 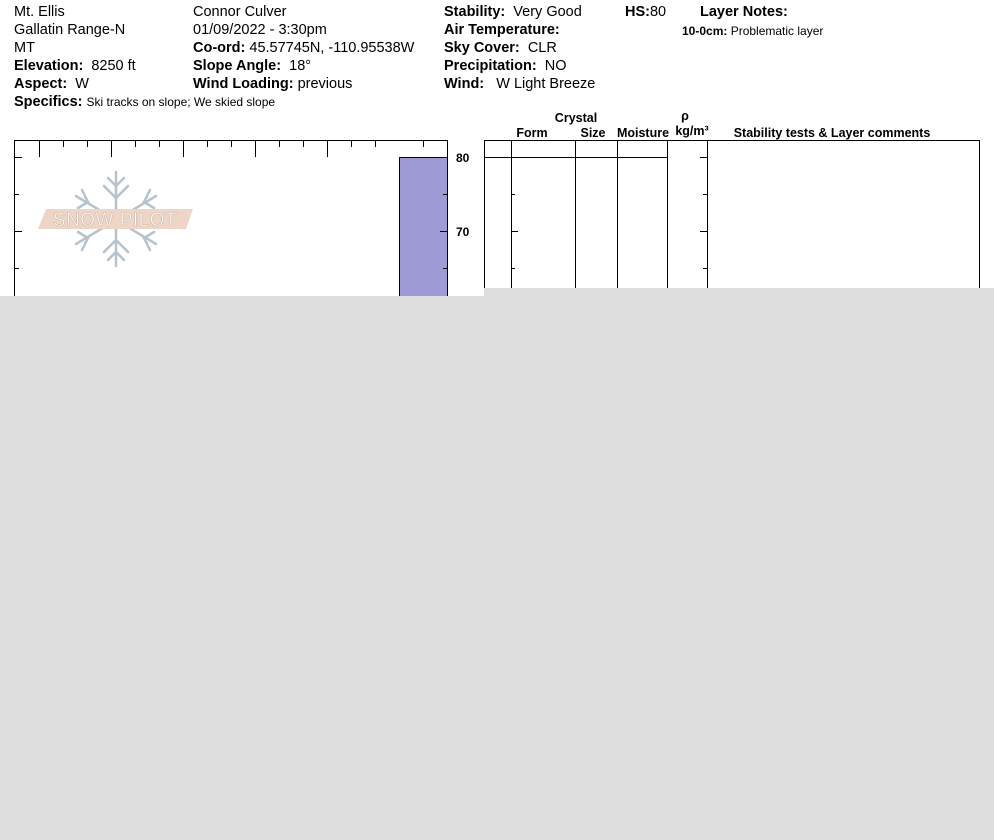 What do you see at coordinates (39, 12) in the screenshot?
I see `location: Mt. Ellis` at bounding box center [39, 12].